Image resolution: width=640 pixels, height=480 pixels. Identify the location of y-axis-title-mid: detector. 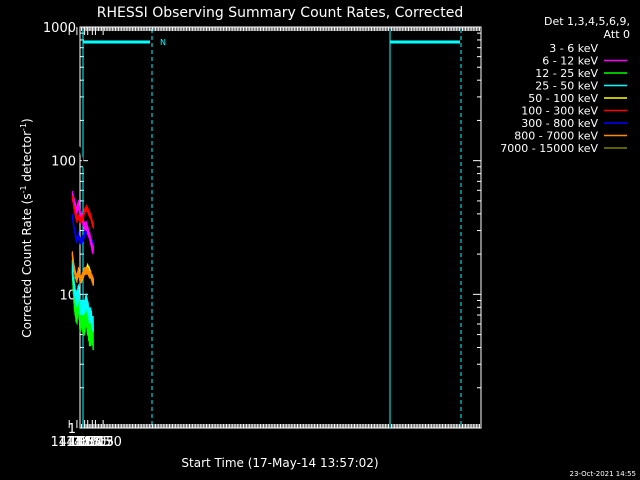
(27, 158).